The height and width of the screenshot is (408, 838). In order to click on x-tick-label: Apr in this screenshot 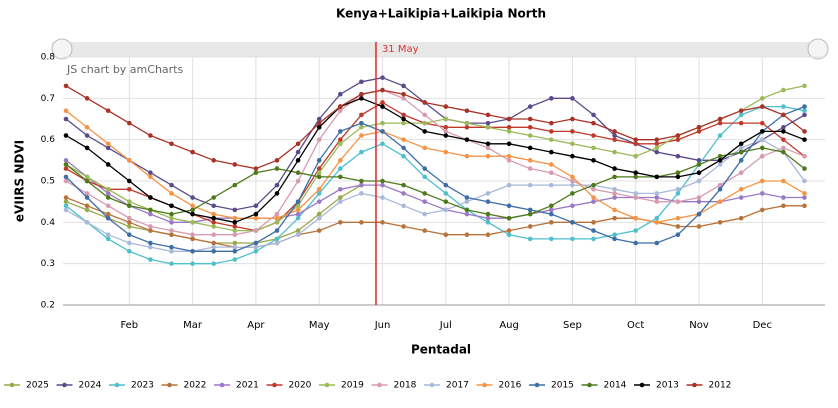, I will do `click(256, 325)`.